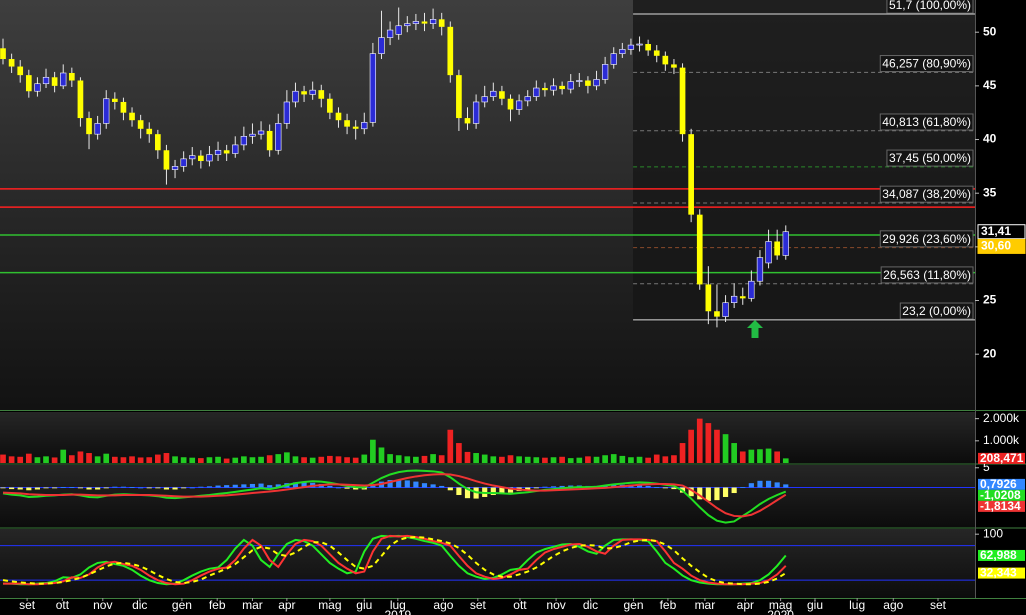 This screenshot has width=1026, height=615. Describe the element at coordinates (487, 437) in the screenshot. I see `volume-panel-bg` at that location.